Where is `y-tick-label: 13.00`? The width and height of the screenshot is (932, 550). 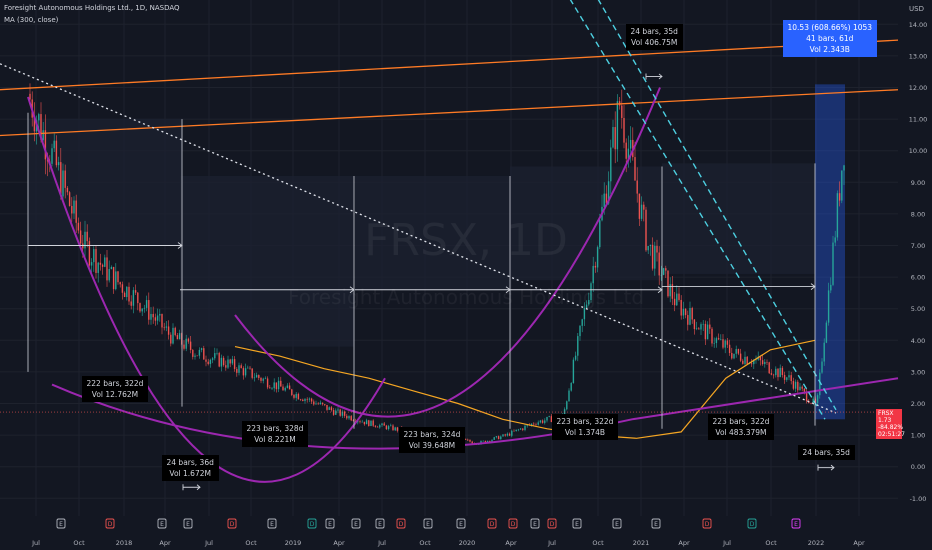
y-tick-label: 13.00 is located at coordinates (918, 56).